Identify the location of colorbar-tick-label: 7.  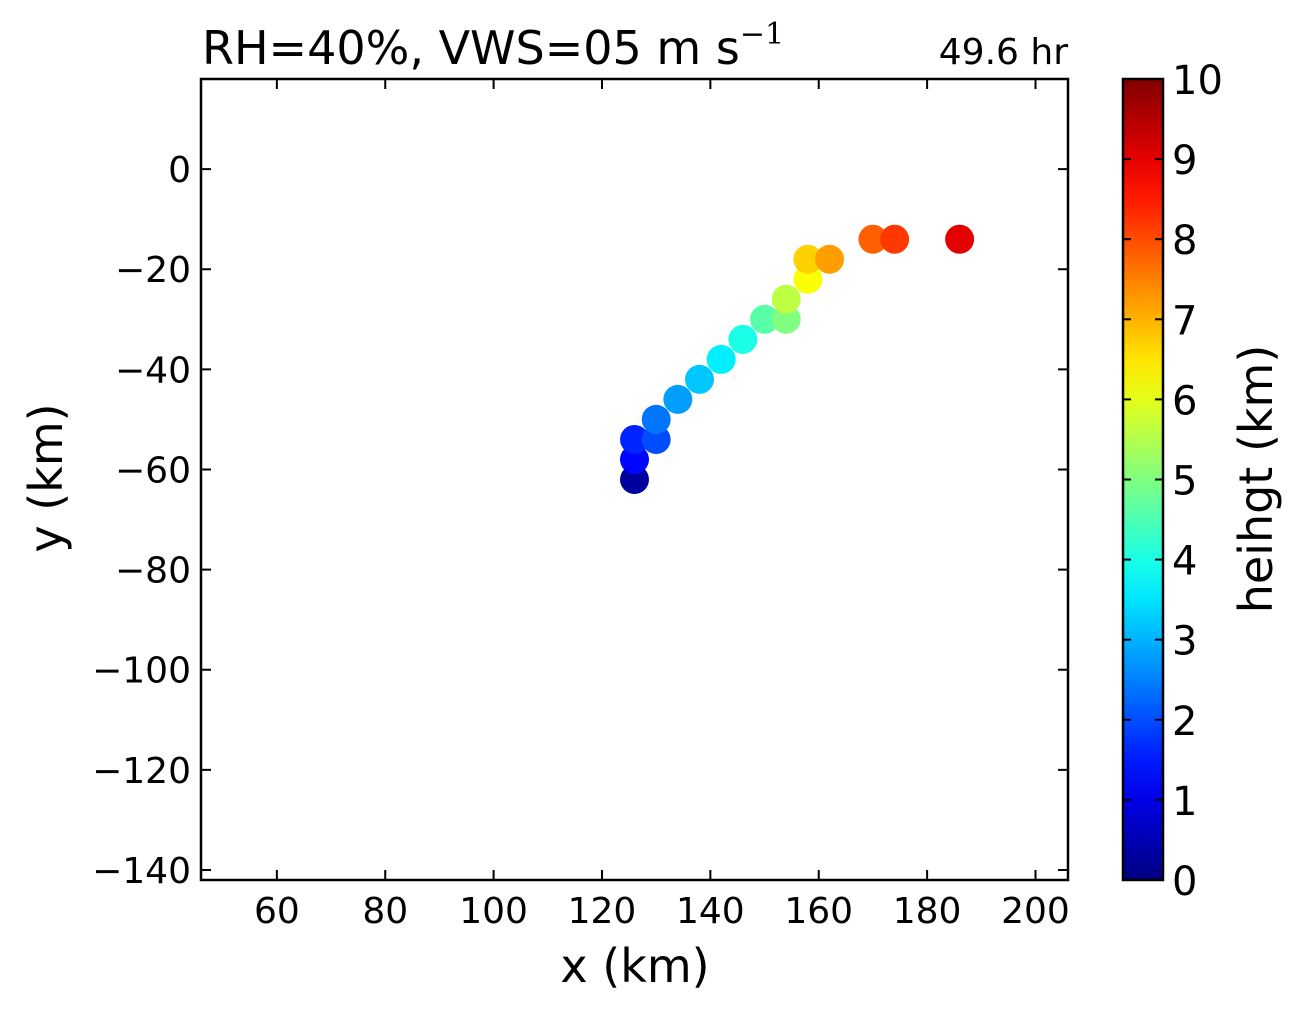
(1184, 321).